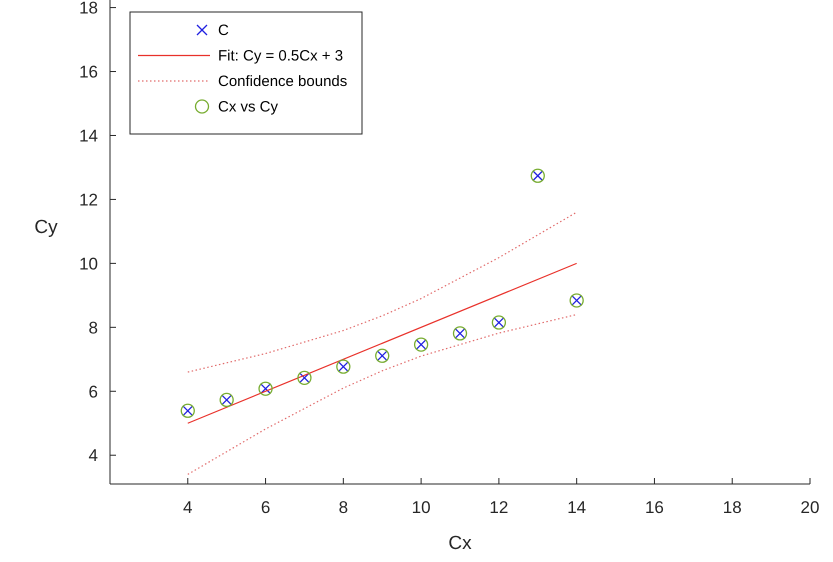 The image size is (833, 562). I want to click on y-tick-label: 6, so click(93, 392).